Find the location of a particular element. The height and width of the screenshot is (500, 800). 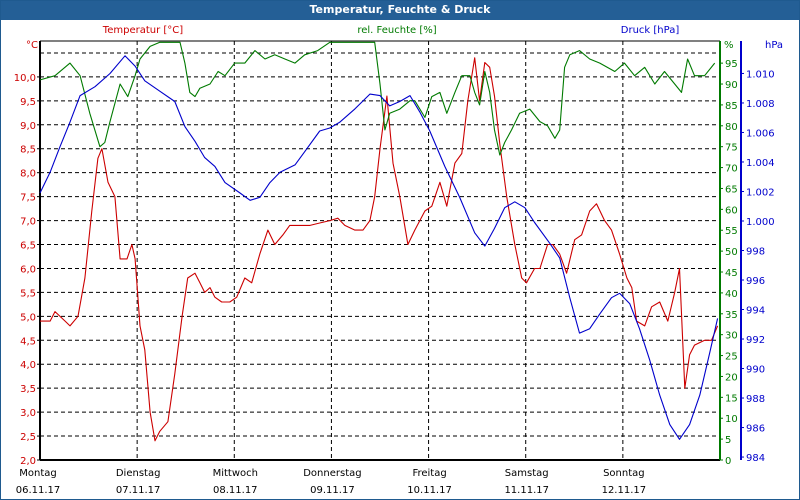

humidity-tick-label: 10 is located at coordinates (731, 419).